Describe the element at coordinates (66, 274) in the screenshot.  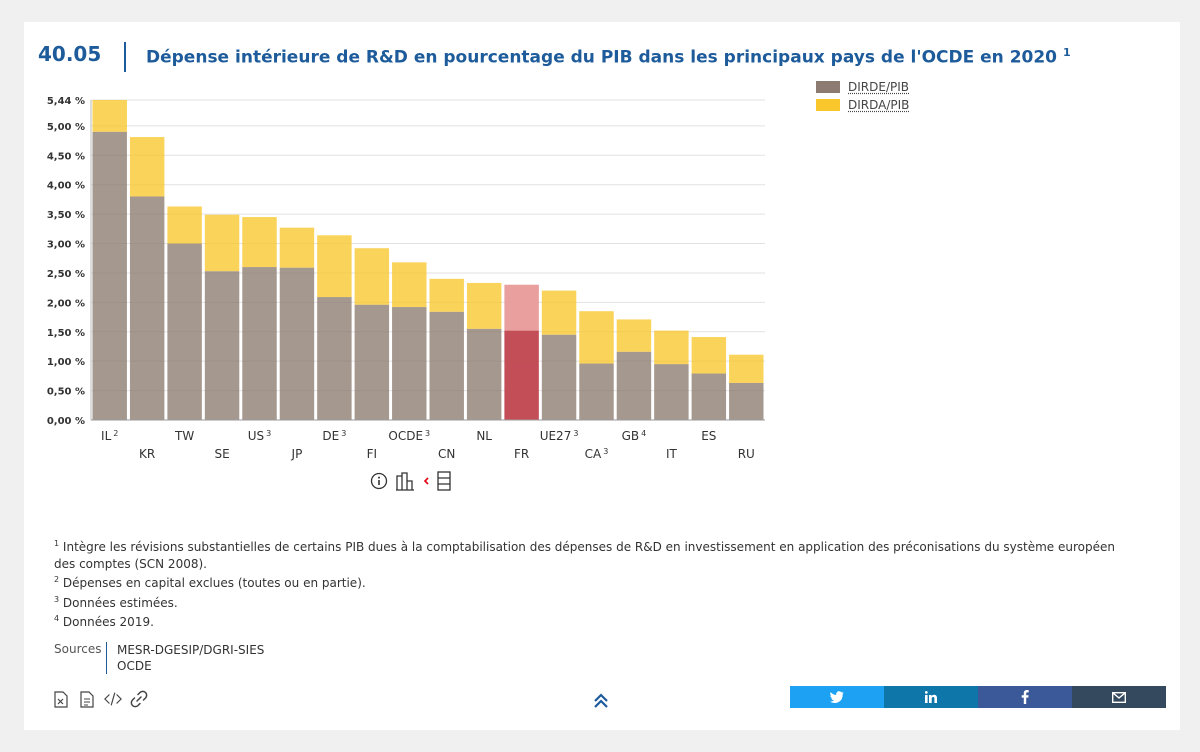
I see `y-tick-label: 2,50 %` at that location.